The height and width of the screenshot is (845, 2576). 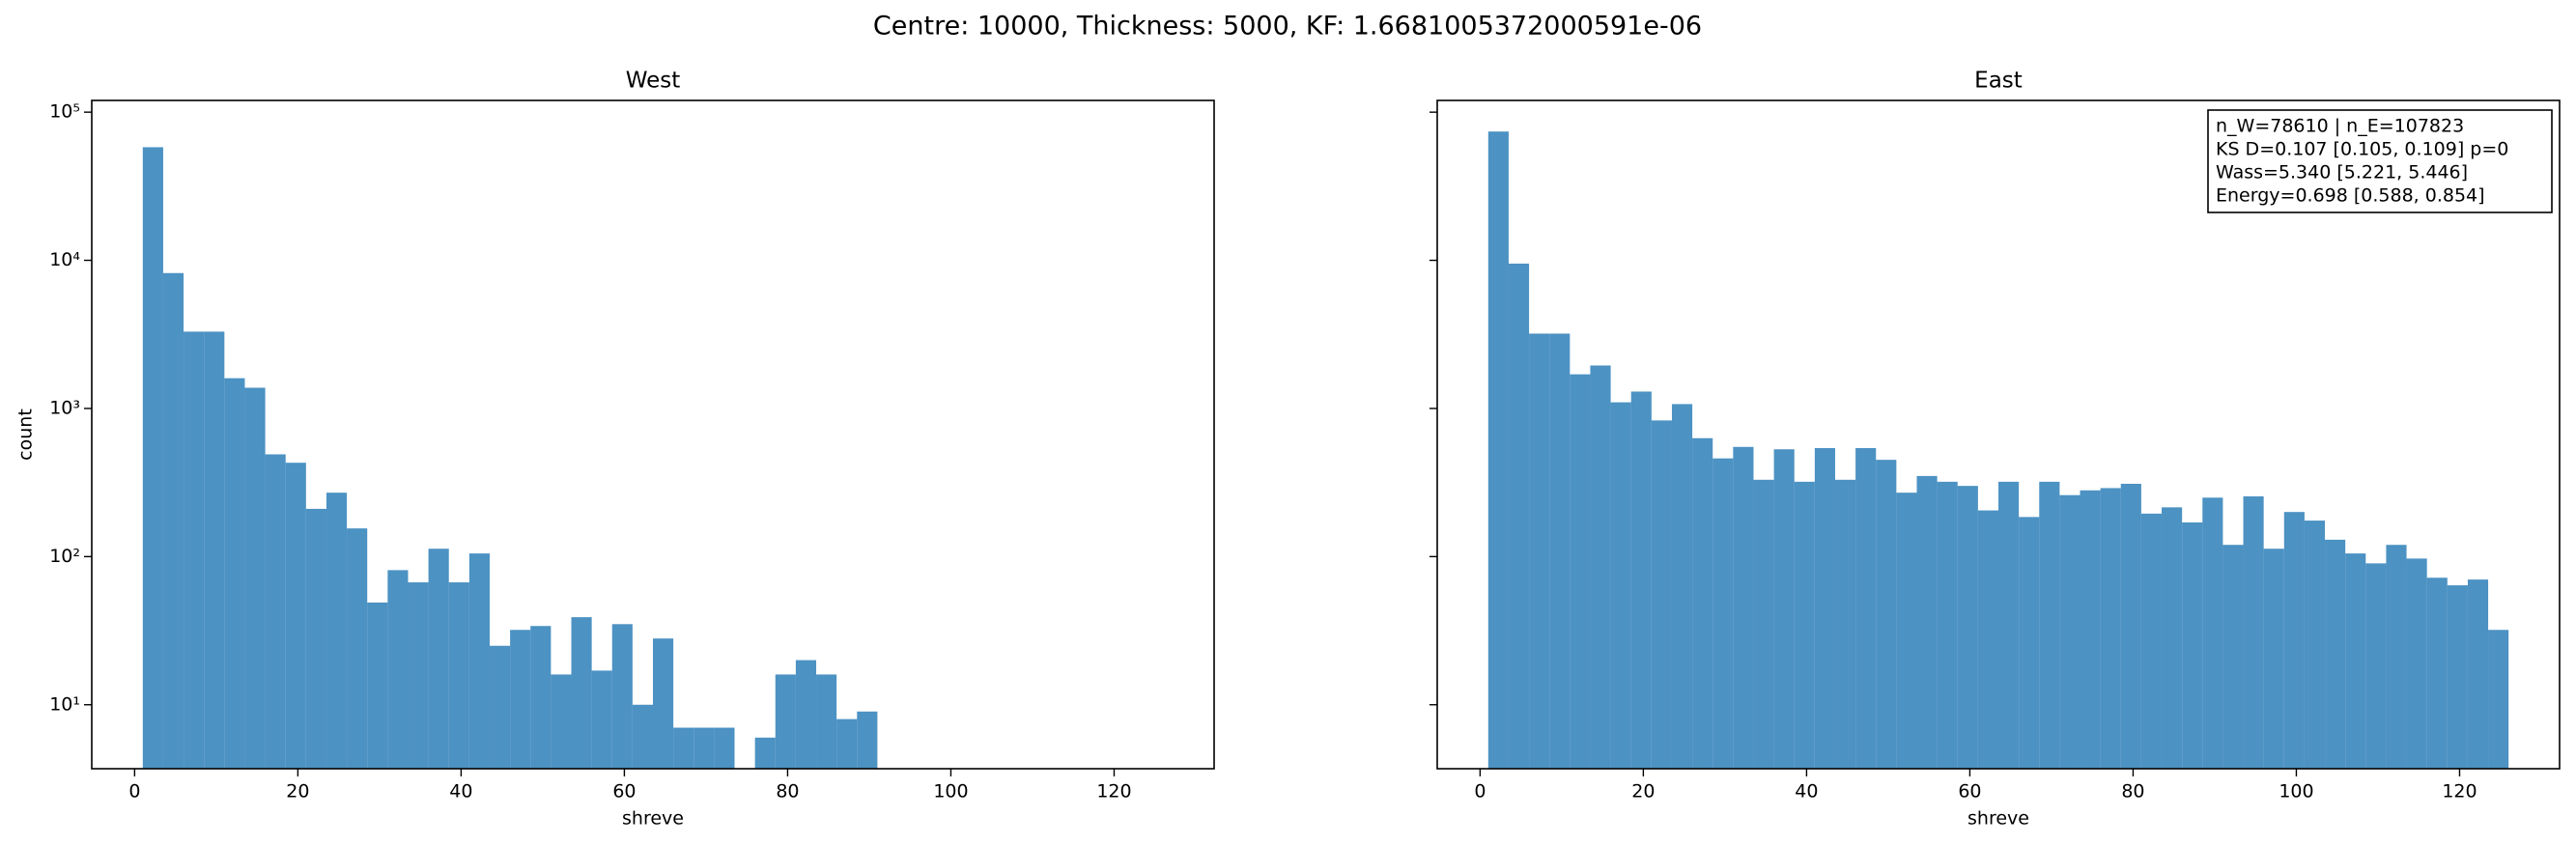 What do you see at coordinates (1998, 81) in the screenshot?
I see `axes-title: East` at bounding box center [1998, 81].